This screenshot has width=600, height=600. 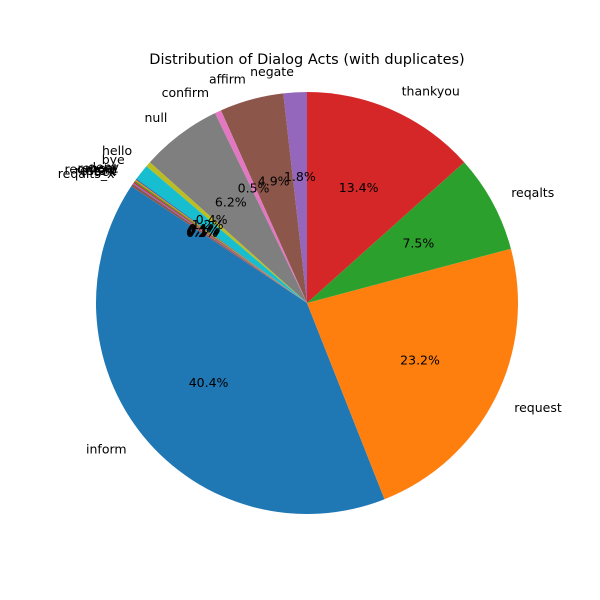 I want to click on slice-pct-repeat: 0.1%, so click(x=204, y=229).